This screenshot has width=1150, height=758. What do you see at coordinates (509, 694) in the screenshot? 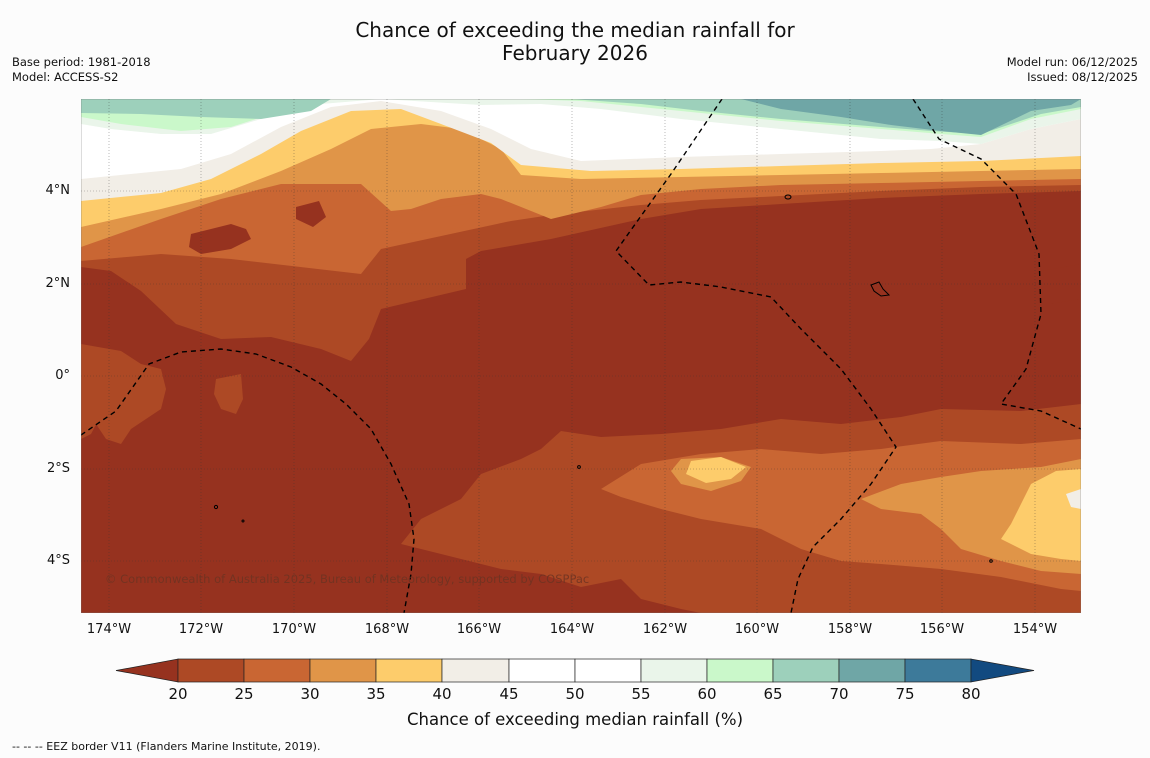
I see `cb-tick-45: 45` at bounding box center [509, 694].